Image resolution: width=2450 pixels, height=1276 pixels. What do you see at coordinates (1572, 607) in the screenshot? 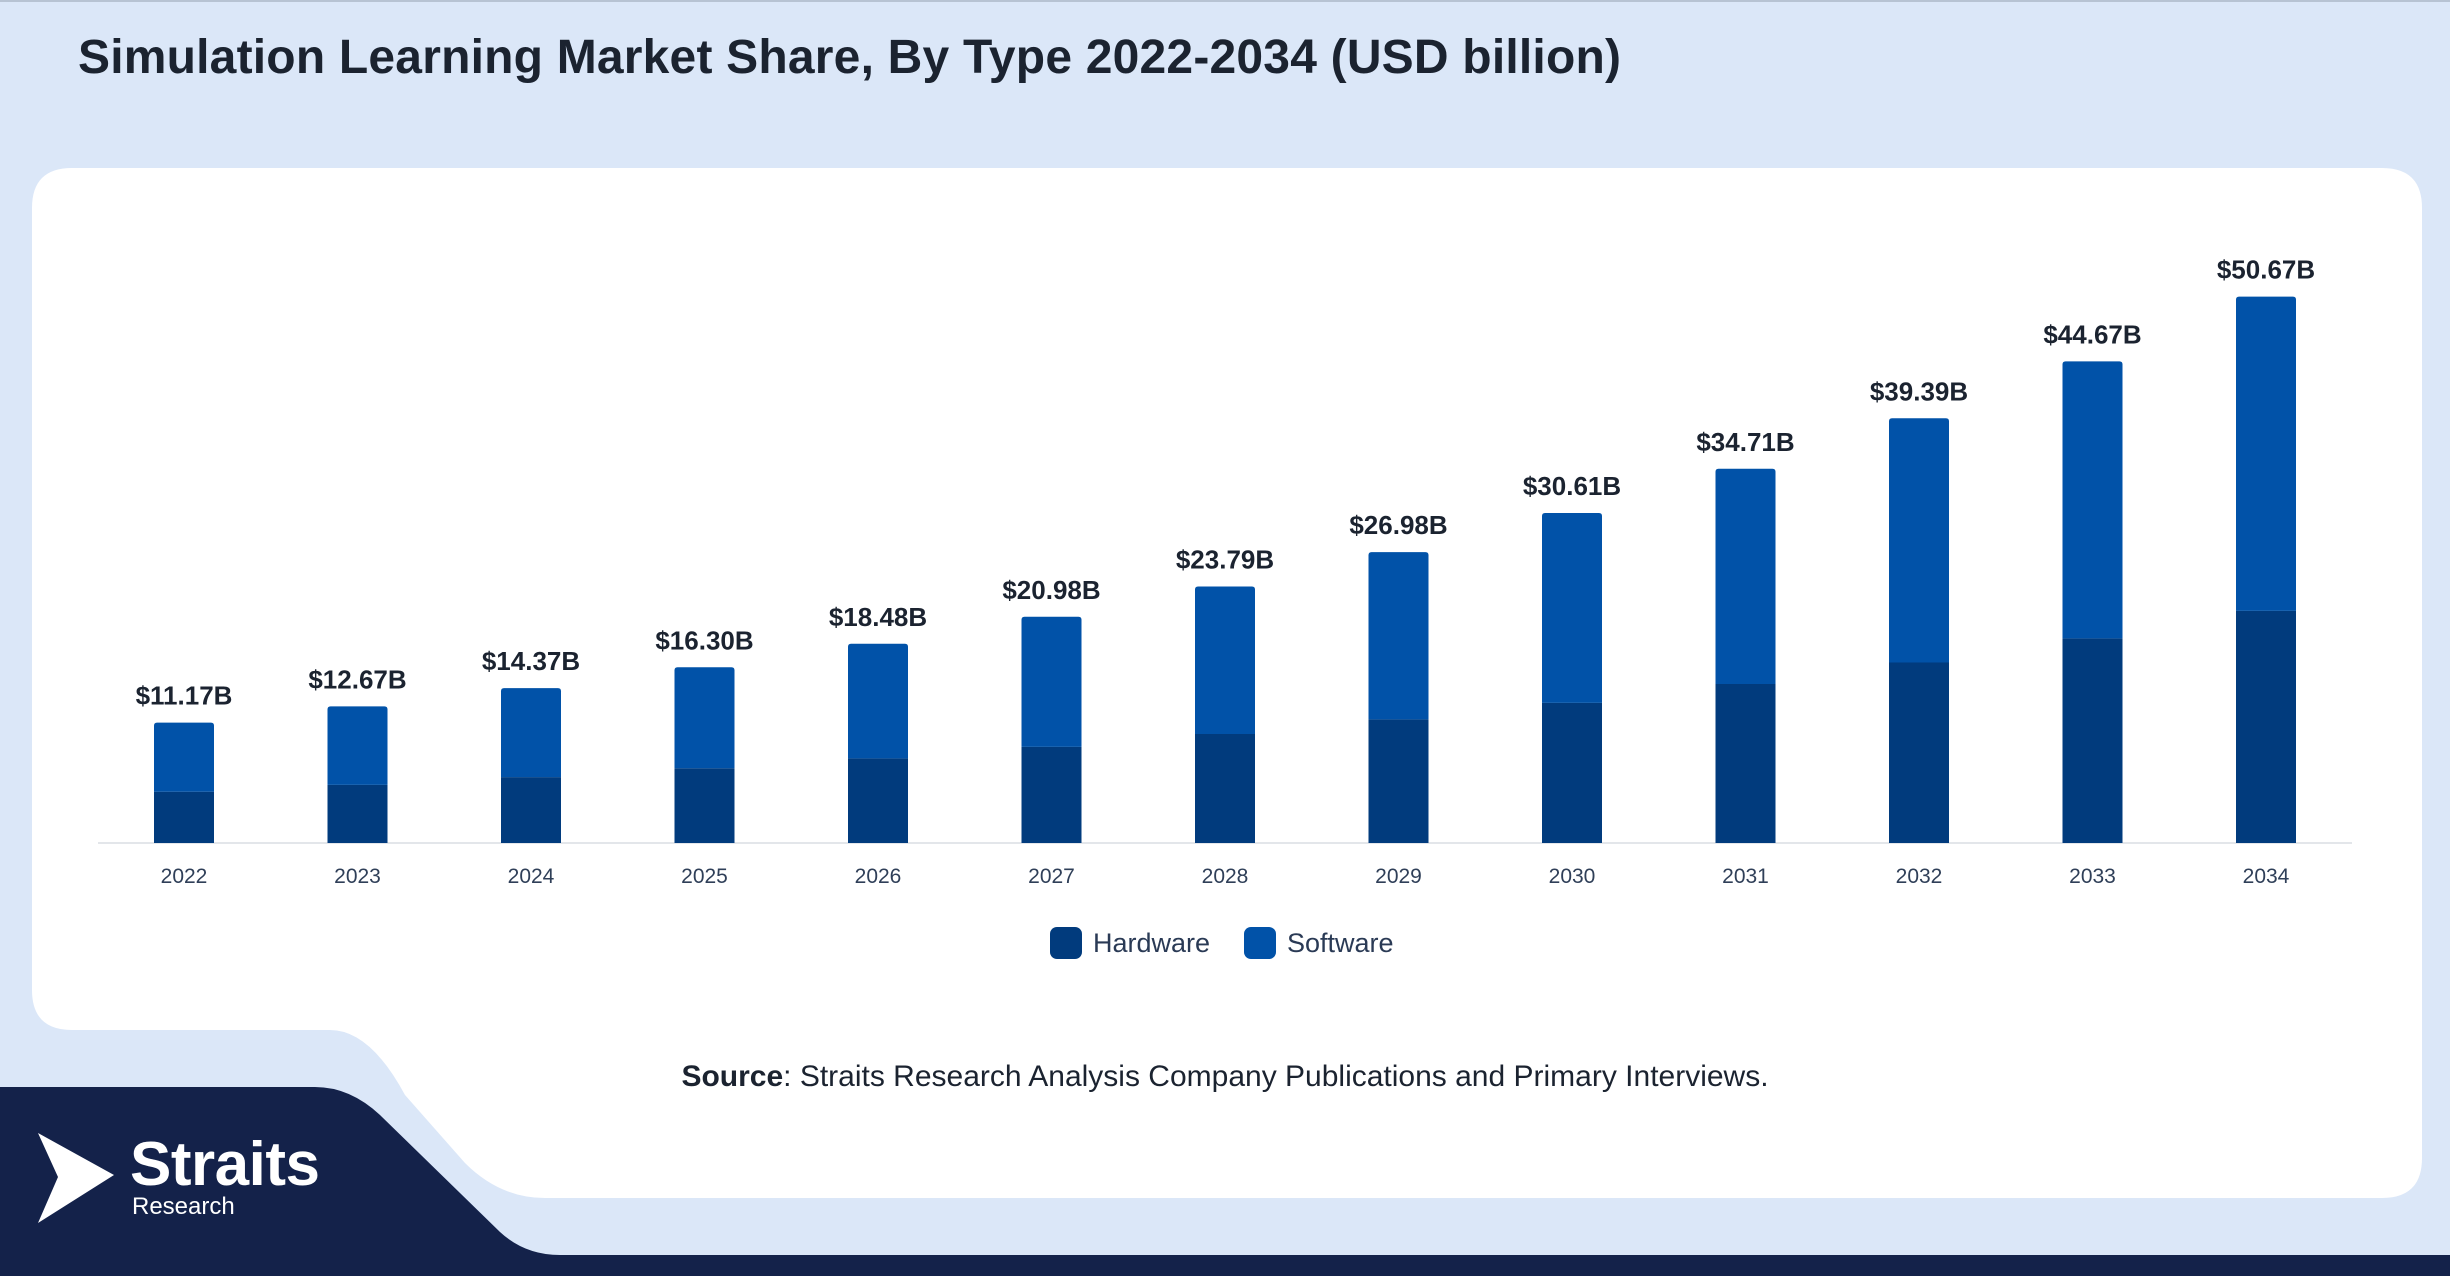
I see `bar-software-2030` at bounding box center [1572, 607].